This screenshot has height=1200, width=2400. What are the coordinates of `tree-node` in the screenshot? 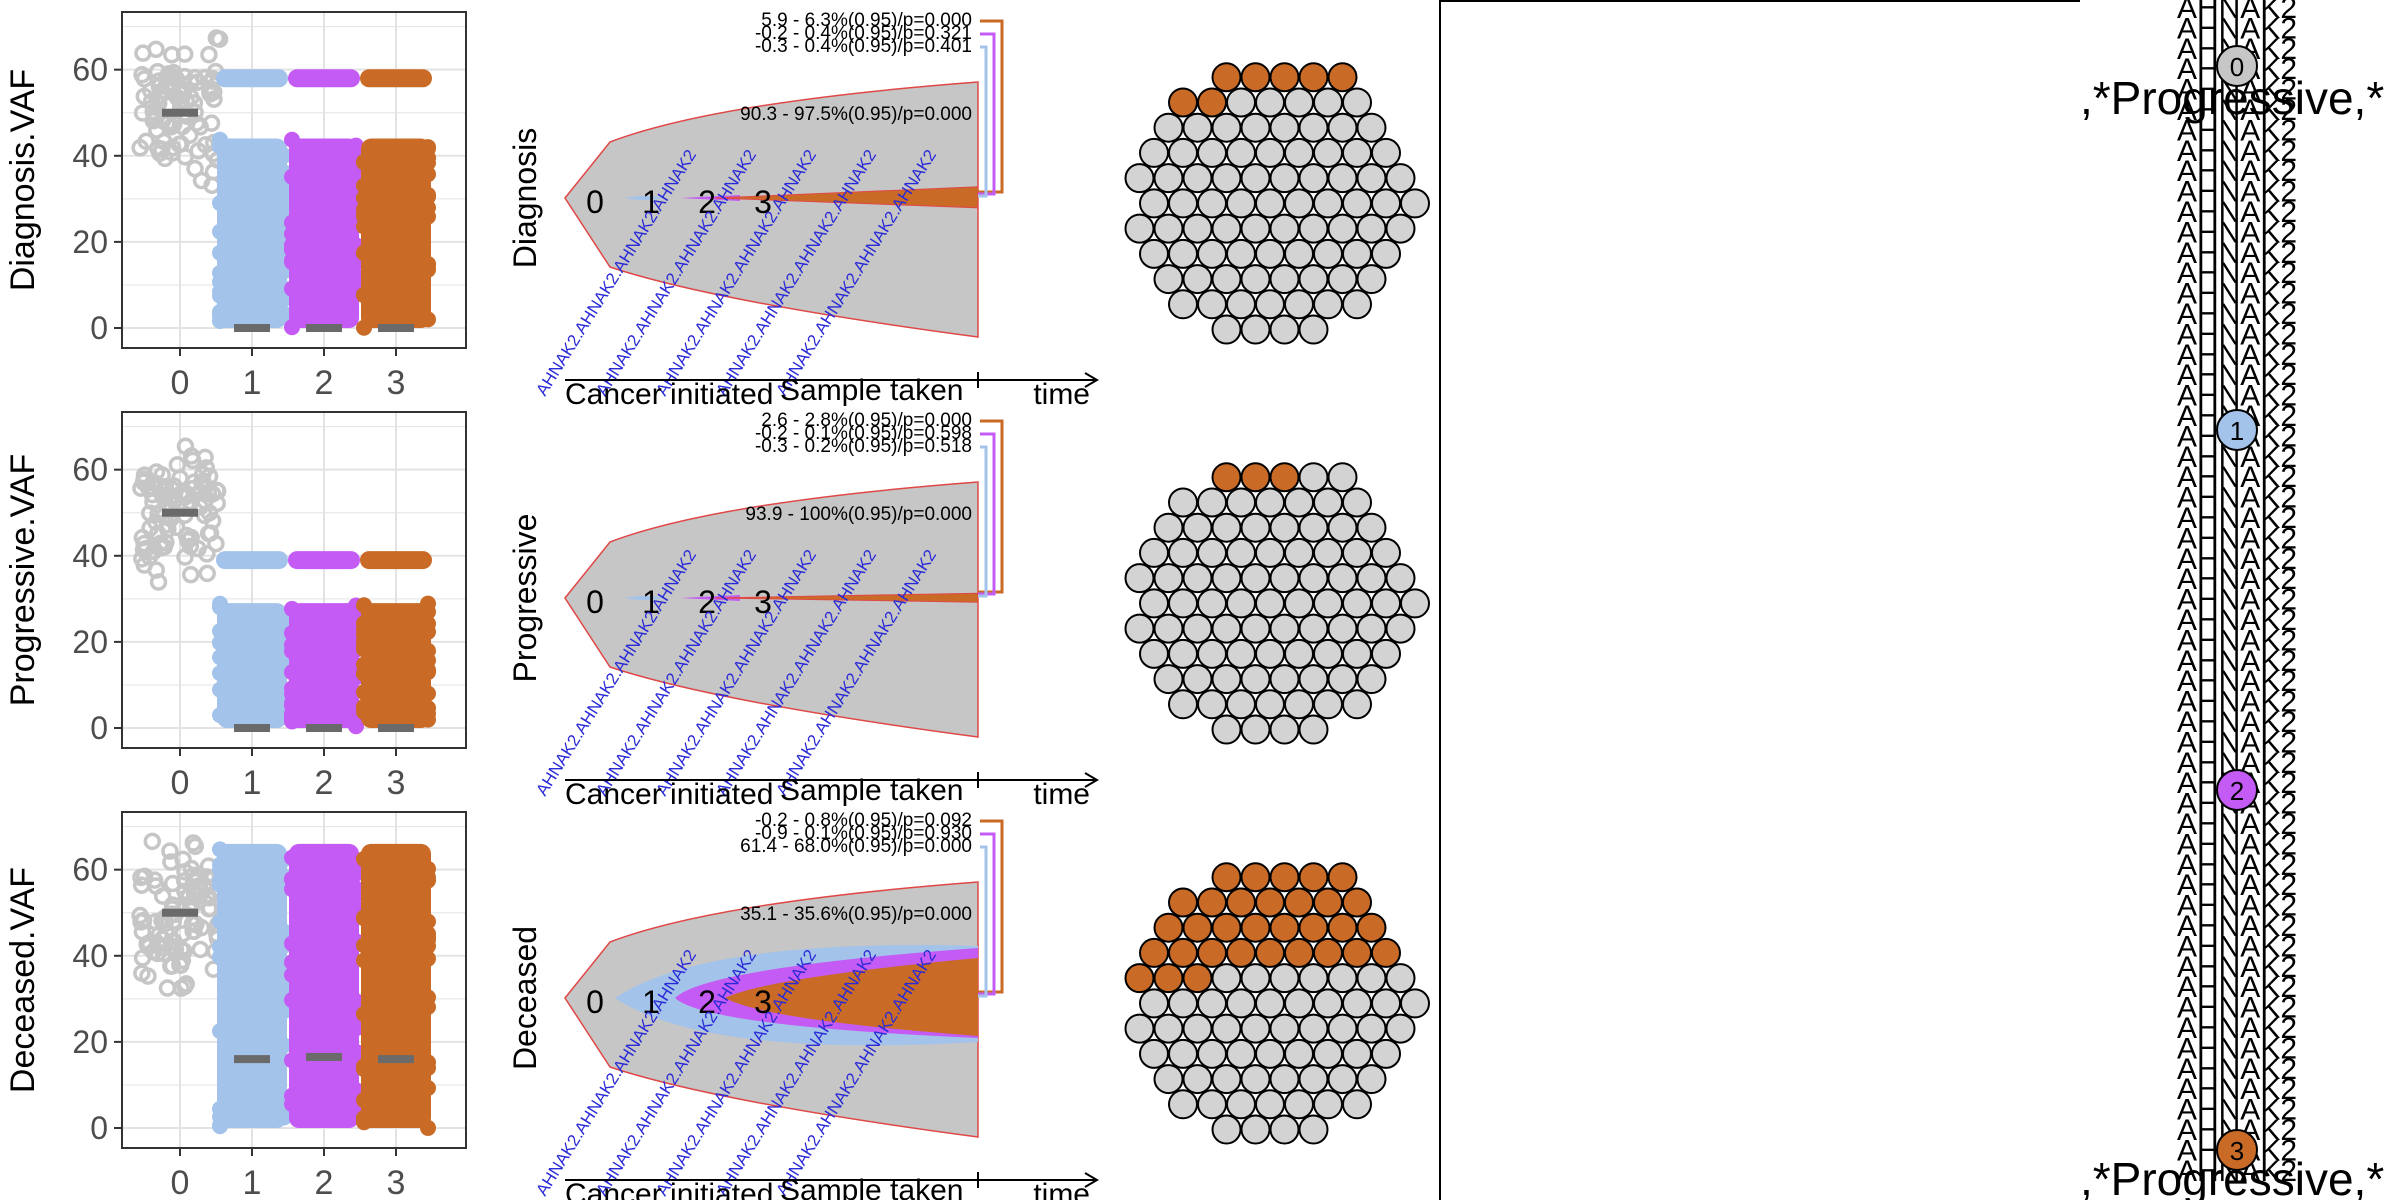 It's located at (2237, 430).